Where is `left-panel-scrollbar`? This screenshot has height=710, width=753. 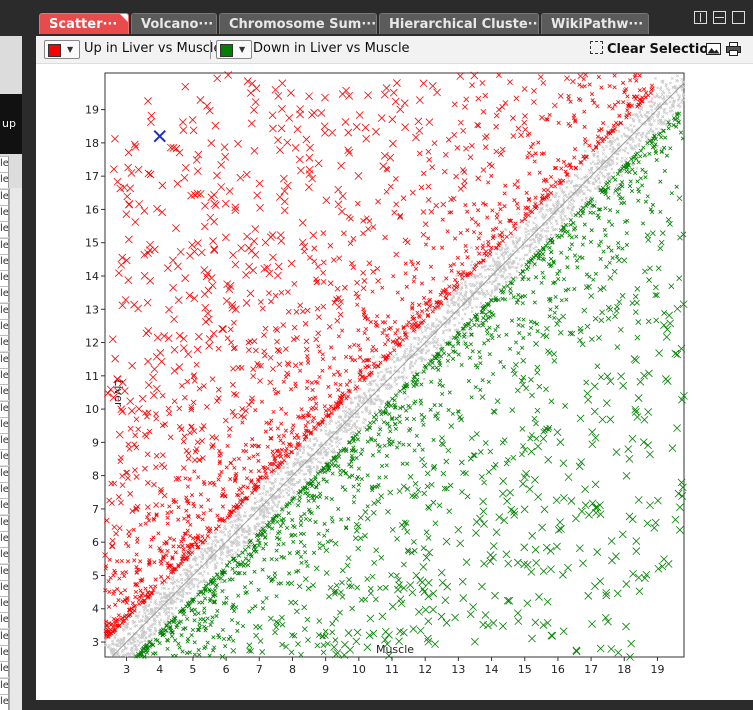
left-panel-scrollbar is located at coordinates (15, 449).